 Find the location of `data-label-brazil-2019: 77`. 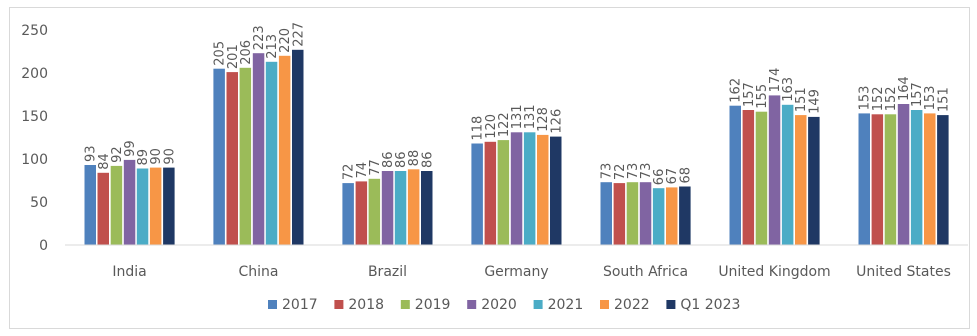

data-label-brazil-2019: 77 is located at coordinates (375, 167).